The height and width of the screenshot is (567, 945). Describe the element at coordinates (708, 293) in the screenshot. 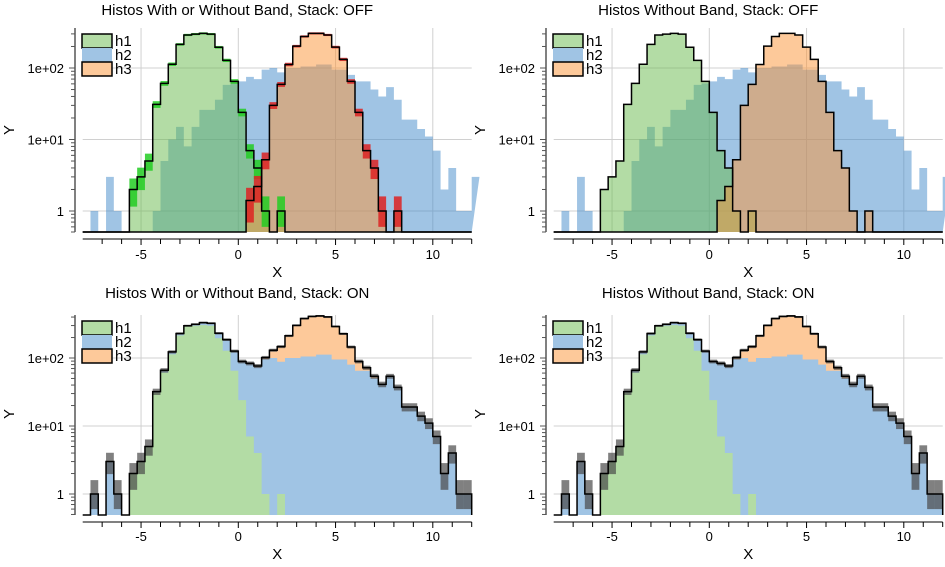

I see `chart-title: Histos Without Band, Stack: ON` at that location.